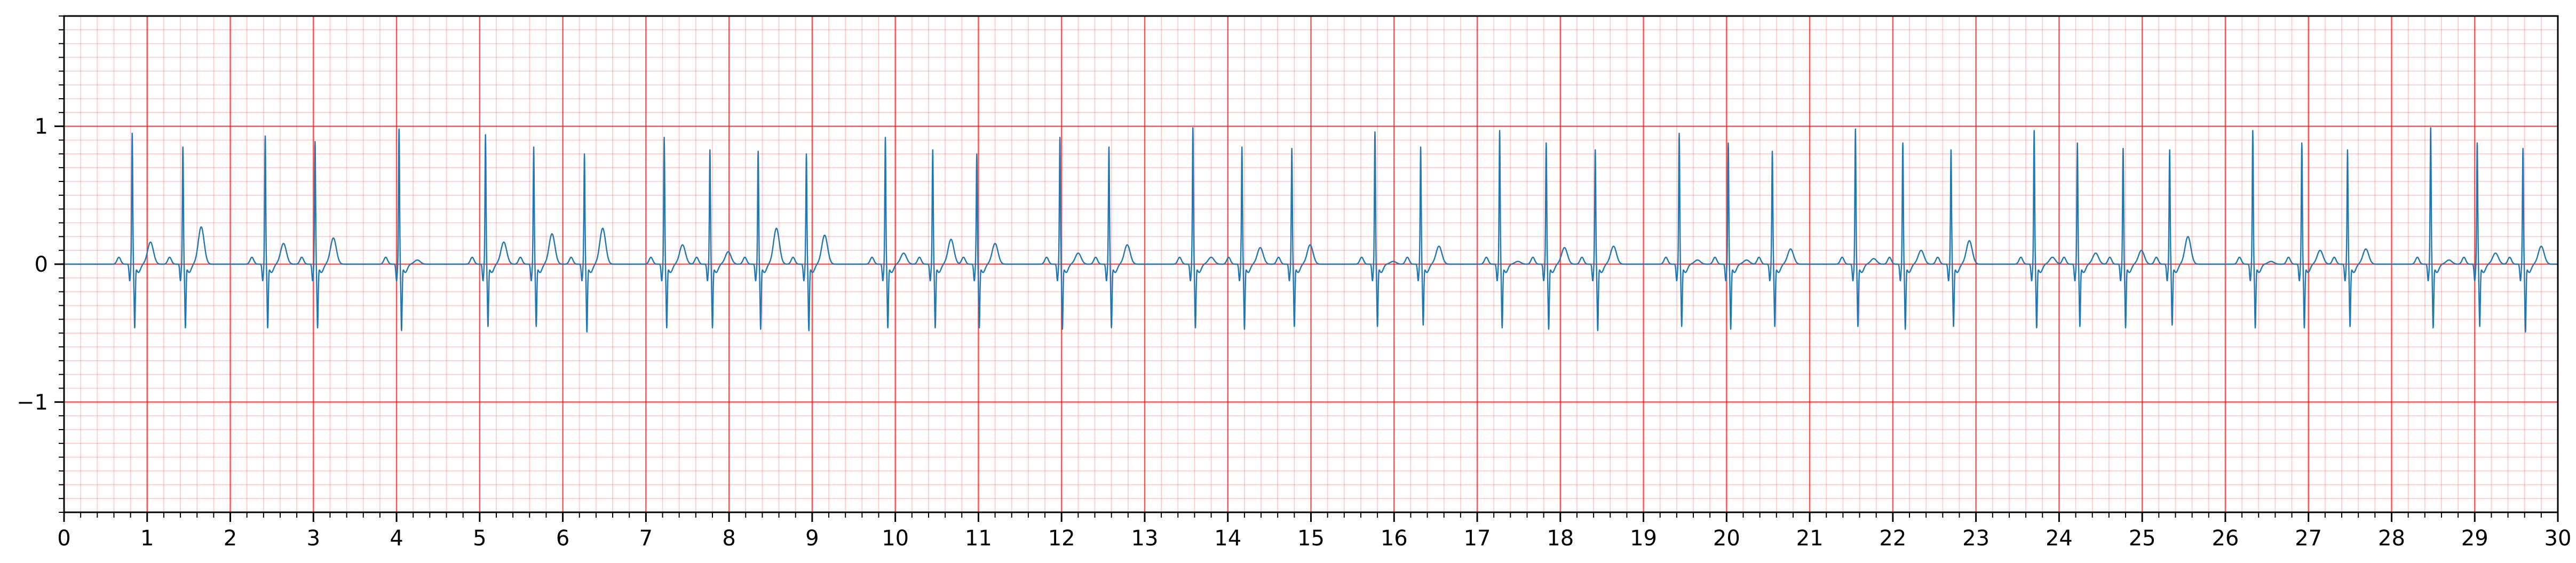 This screenshot has height=563, width=2576. Describe the element at coordinates (313, 538) in the screenshot. I see `x-tick-label: 3` at that location.